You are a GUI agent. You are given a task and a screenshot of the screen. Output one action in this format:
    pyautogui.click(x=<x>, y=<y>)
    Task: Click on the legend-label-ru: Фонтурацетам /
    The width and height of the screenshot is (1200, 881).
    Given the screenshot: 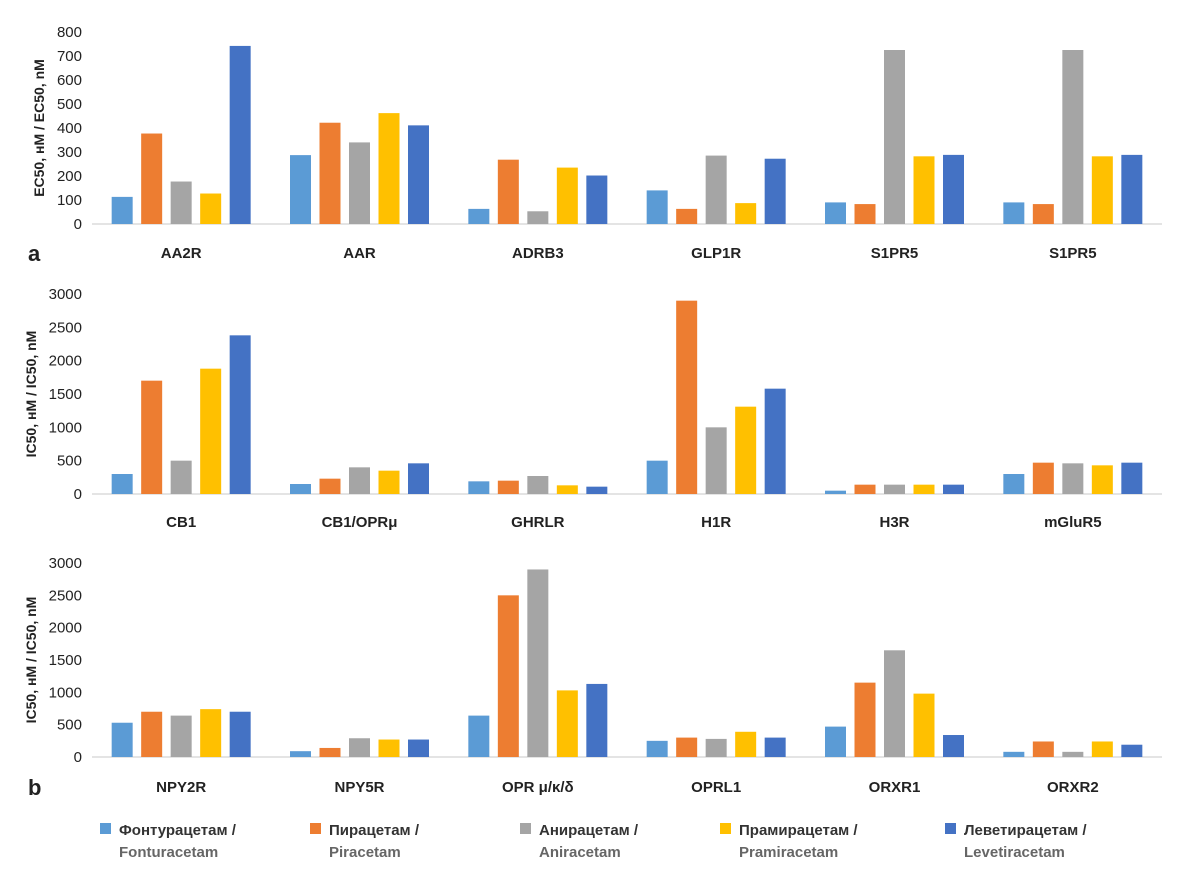 What is the action you would take?
    pyautogui.click(x=177, y=830)
    